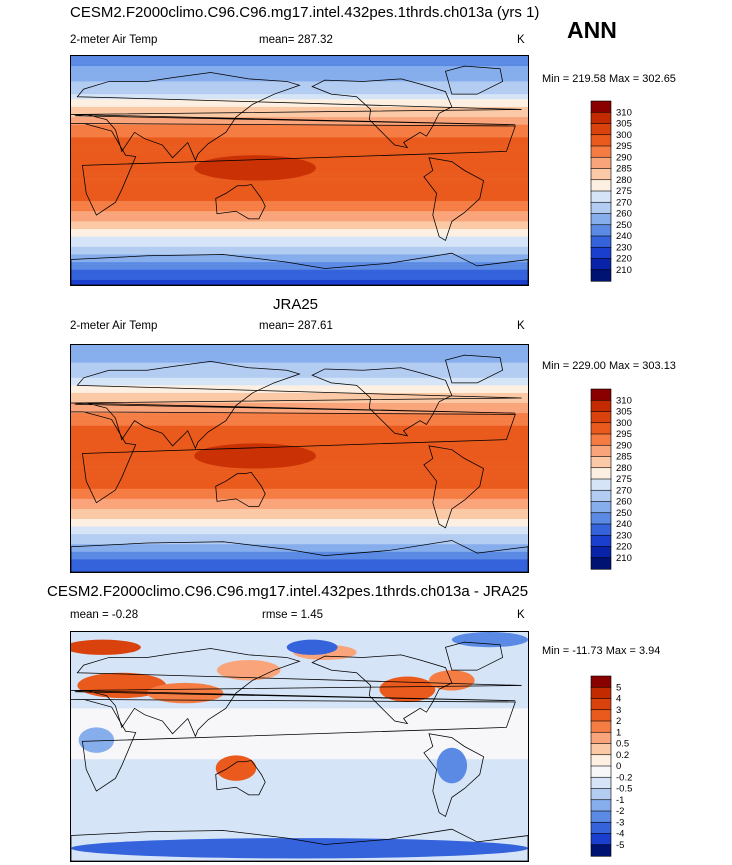  I want to click on colorbar-2-tick-label: -2, so click(620, 811).